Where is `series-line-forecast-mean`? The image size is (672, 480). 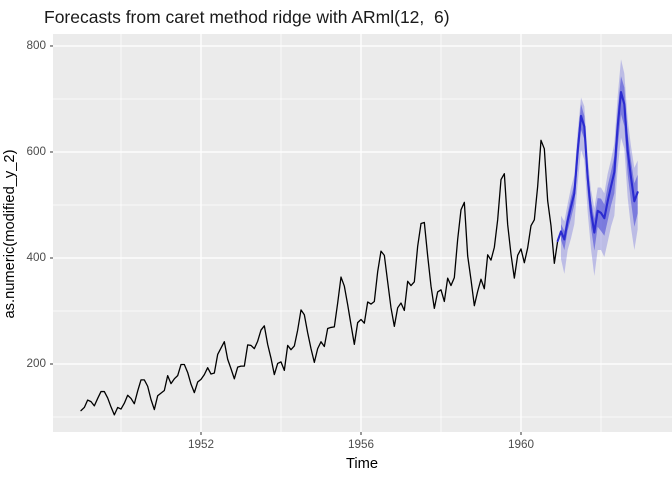 series-line-forecast-mean is located at coordinates (597, 167).